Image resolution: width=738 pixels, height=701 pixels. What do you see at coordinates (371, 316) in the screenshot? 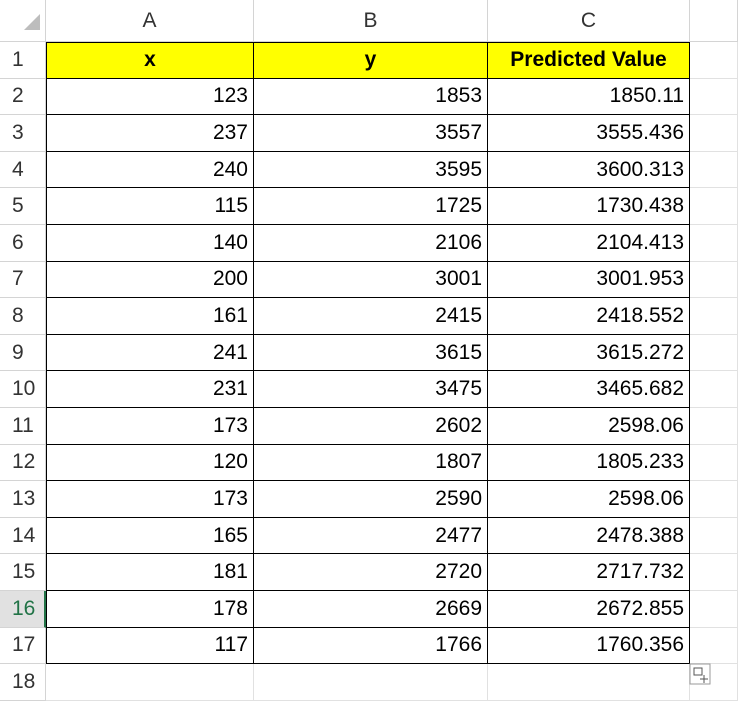
I see `table-cell: 2415` at bounding box center [371, 316].